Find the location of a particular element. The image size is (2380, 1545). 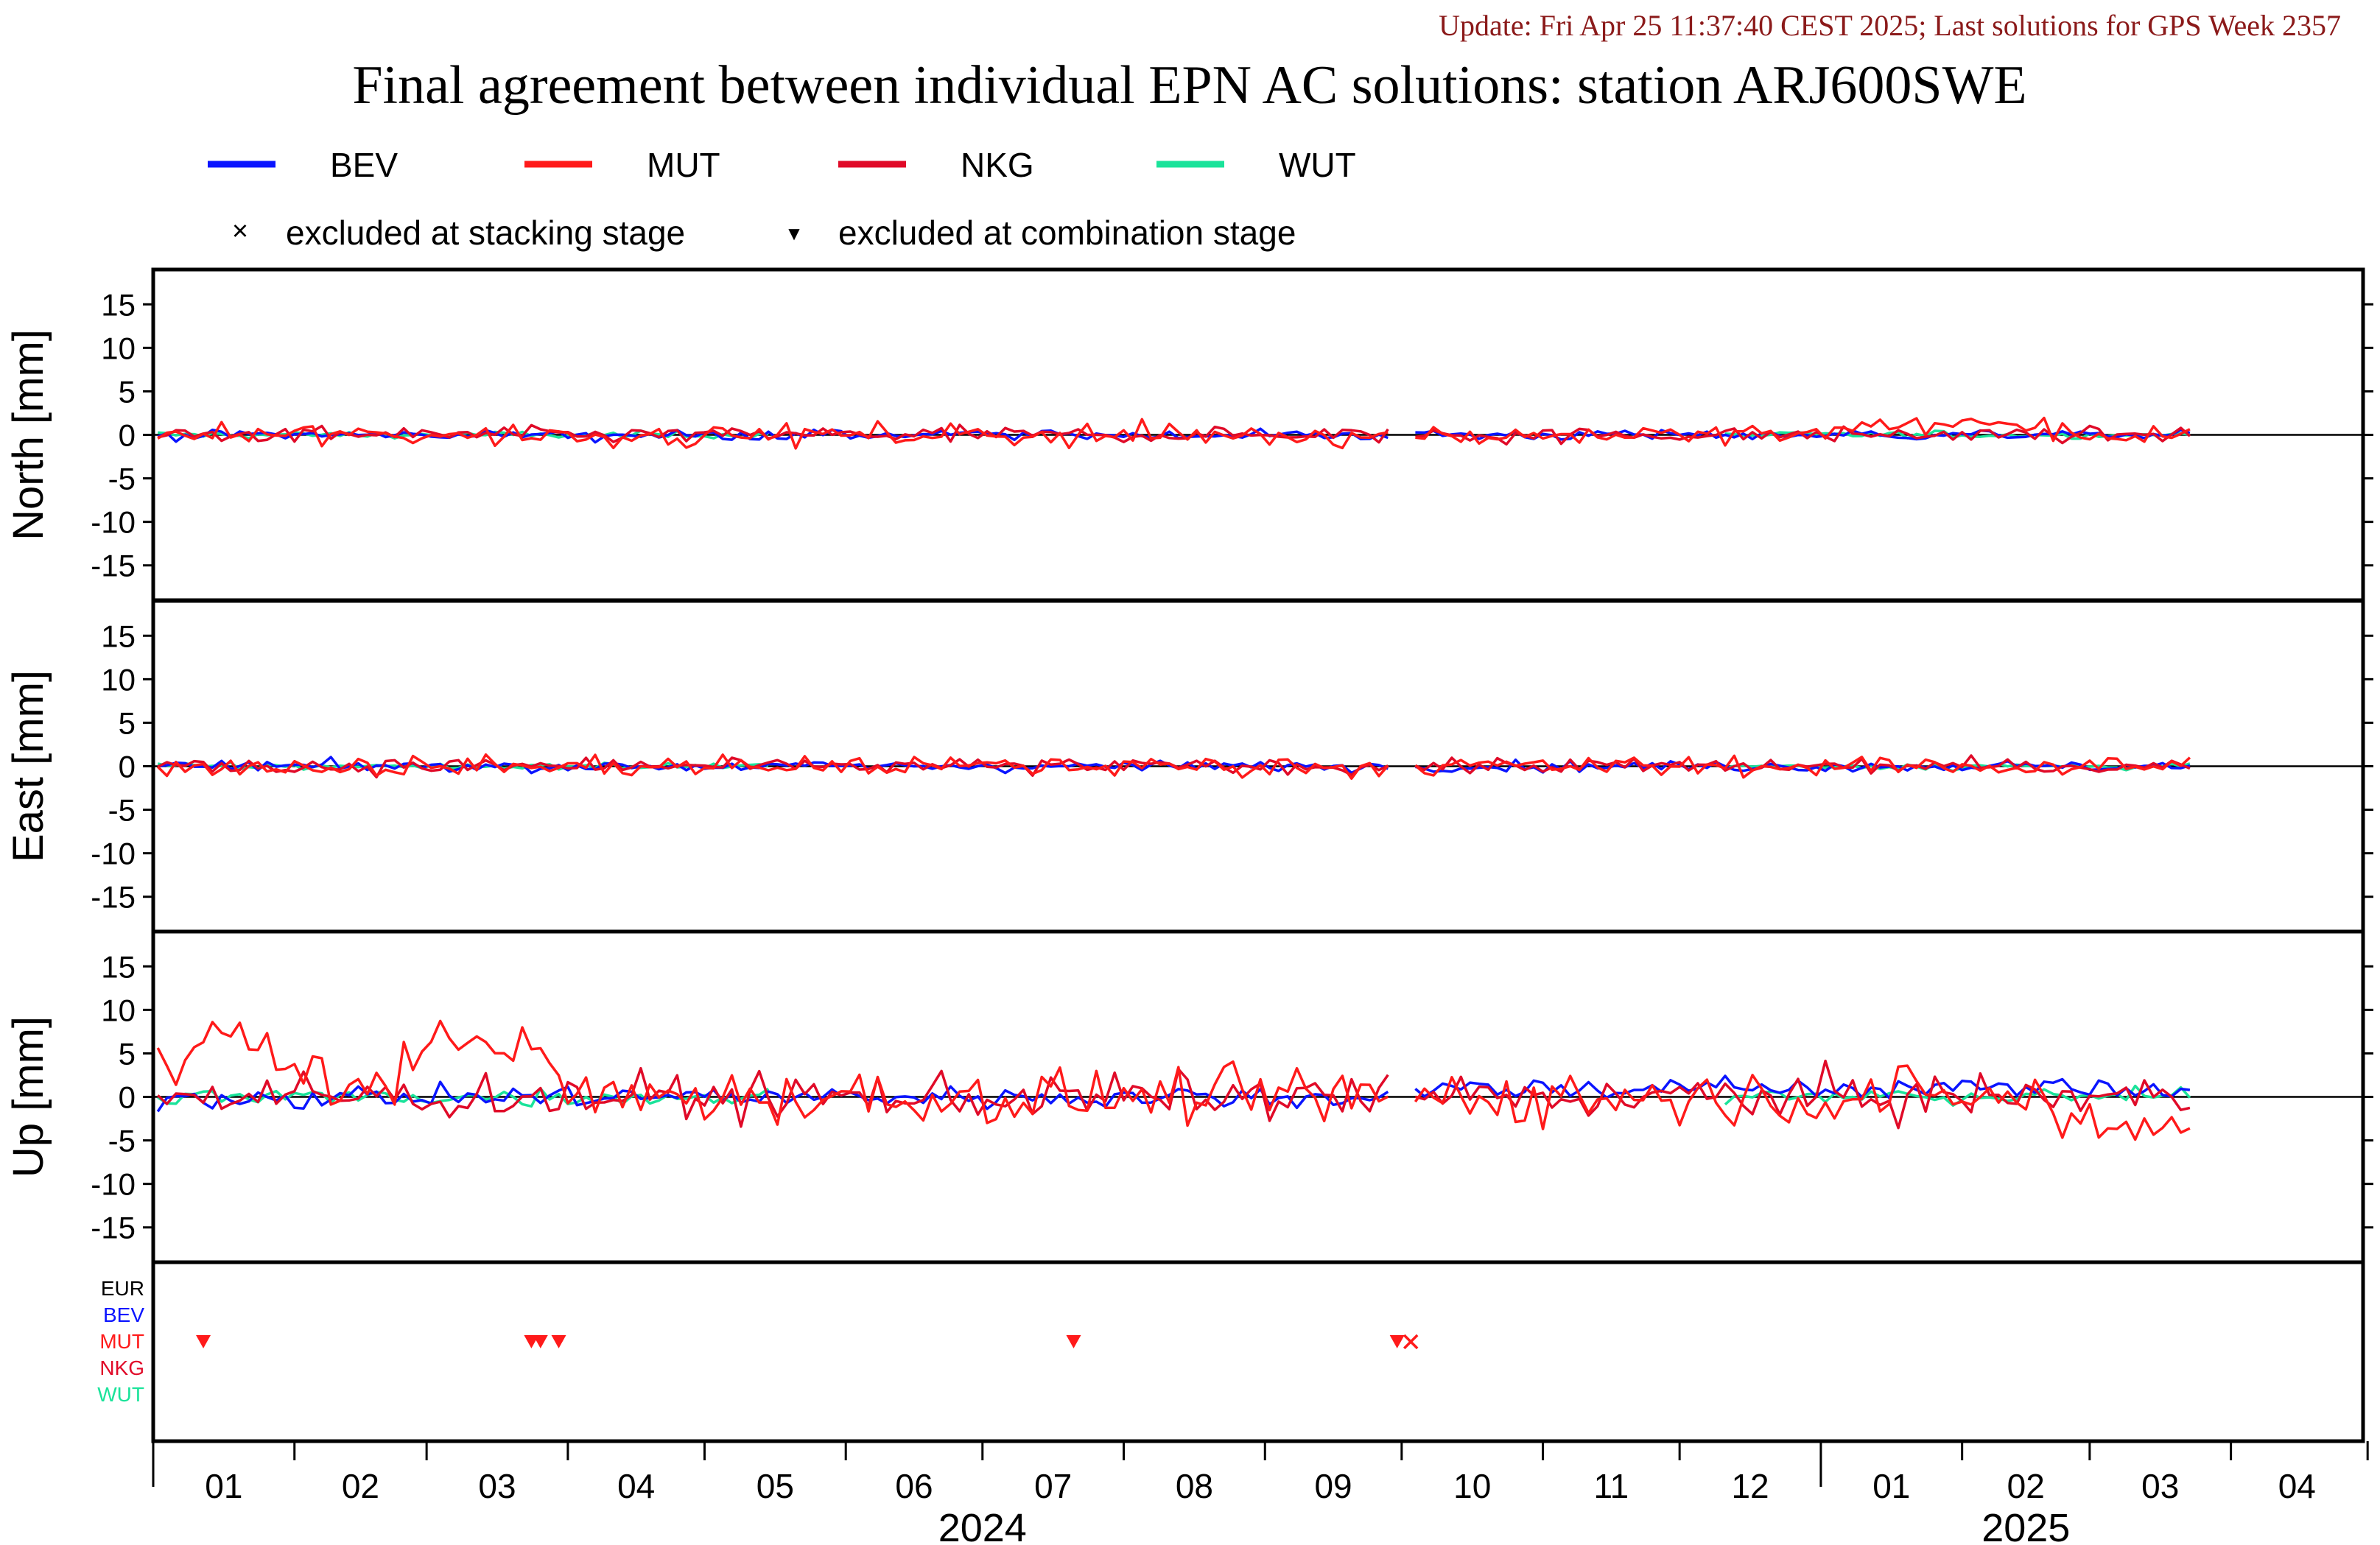

legend-item-wut: WUT is located at coordinates (1256, 165).